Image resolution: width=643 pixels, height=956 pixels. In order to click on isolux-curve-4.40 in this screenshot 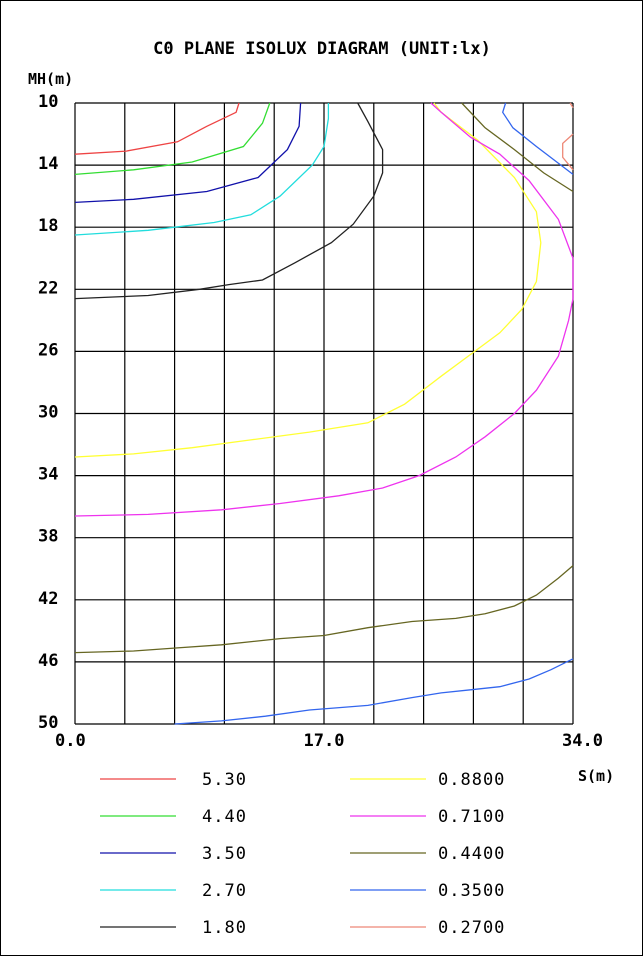, I will do `click(172, 139)`.